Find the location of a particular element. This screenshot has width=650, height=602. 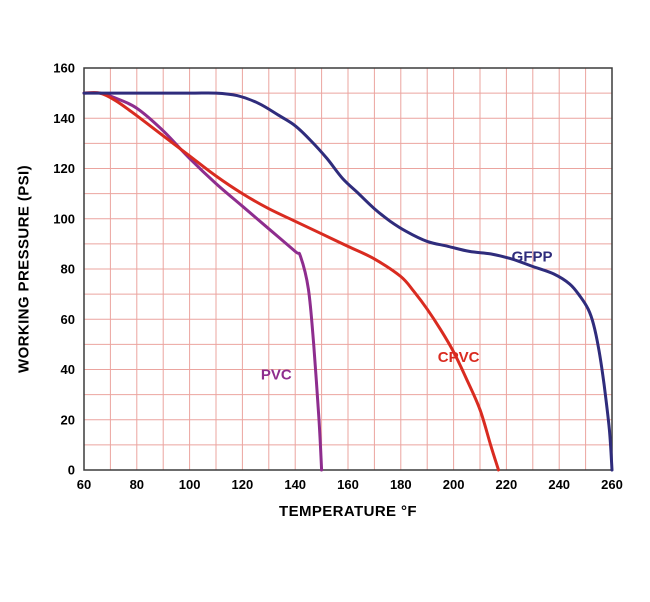

y-tick-label: 60 is located at coordinates (68, 319).